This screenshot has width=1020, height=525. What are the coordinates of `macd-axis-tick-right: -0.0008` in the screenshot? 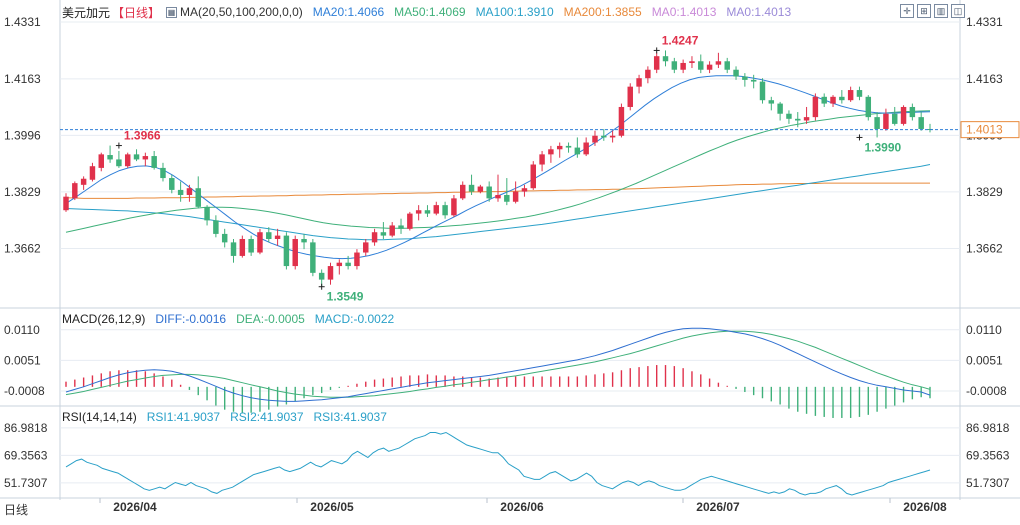 It's located at (986, 391).